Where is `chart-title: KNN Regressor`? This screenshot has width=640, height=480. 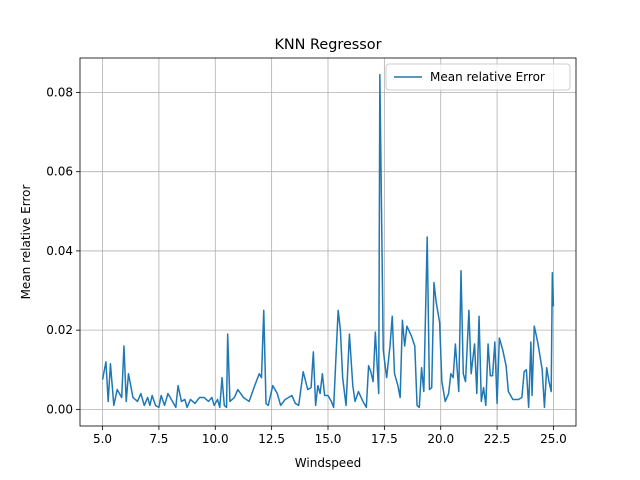
chart-title: KNN Regressor is located at coordinates (327, 45).